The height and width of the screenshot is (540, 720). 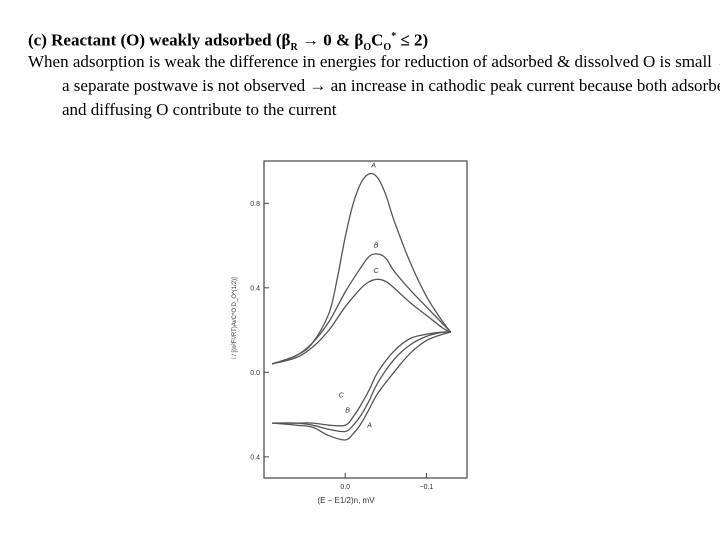 I want to click on x-tick-label: 0.0, so click(x=345, y=487).